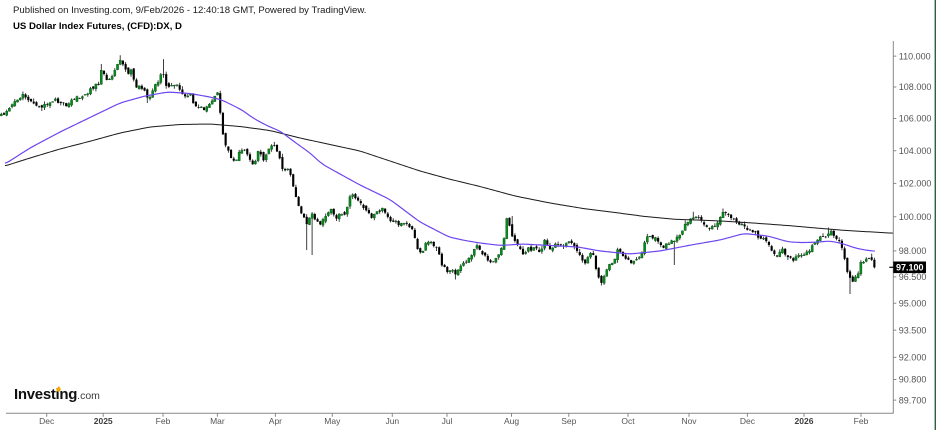 This screenshot has width=936, height=430. What do you see at coordinates (915, 151) in the screenshot?
I see `svg-text: 104.000` at bounding box center [915, 151].